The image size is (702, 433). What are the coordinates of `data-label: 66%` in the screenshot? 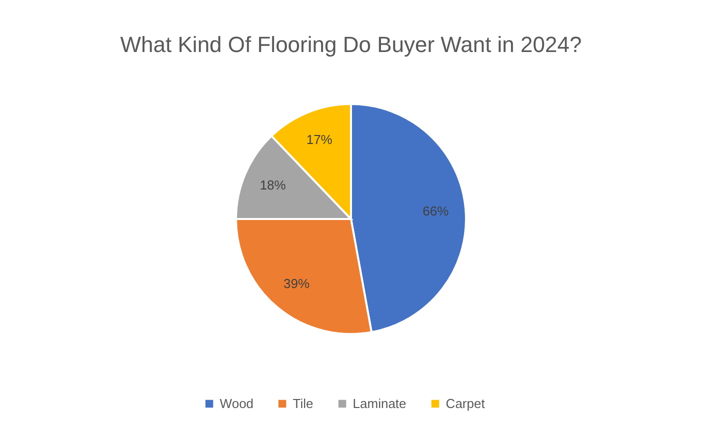 It's located at (436, 210).